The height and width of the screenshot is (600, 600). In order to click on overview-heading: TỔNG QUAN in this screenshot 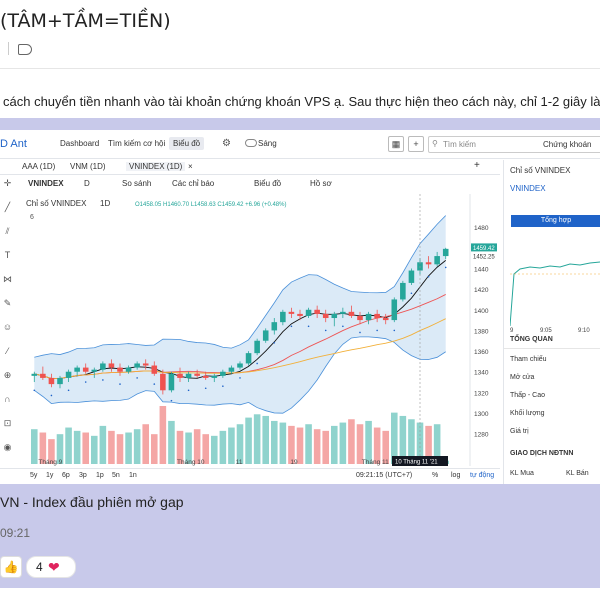, I will do `click(531, 339)`.